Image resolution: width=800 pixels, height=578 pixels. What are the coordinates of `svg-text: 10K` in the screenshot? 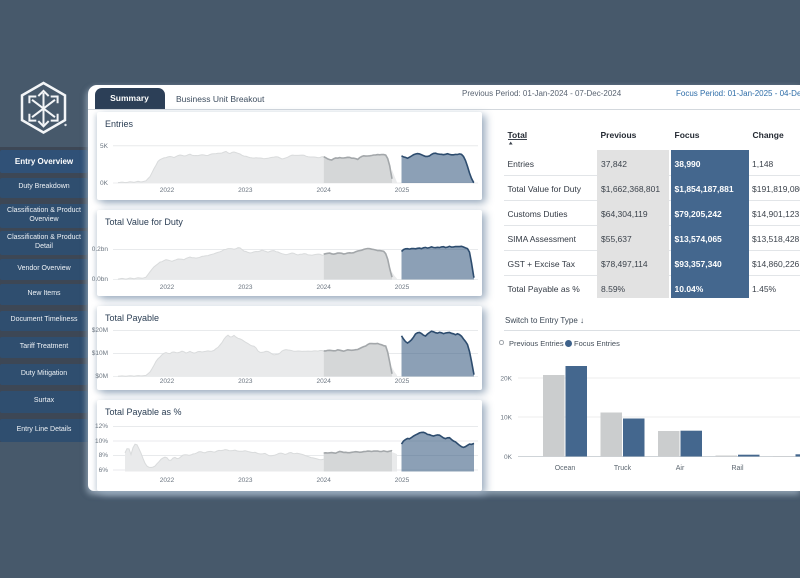 It's located at (506, 418).